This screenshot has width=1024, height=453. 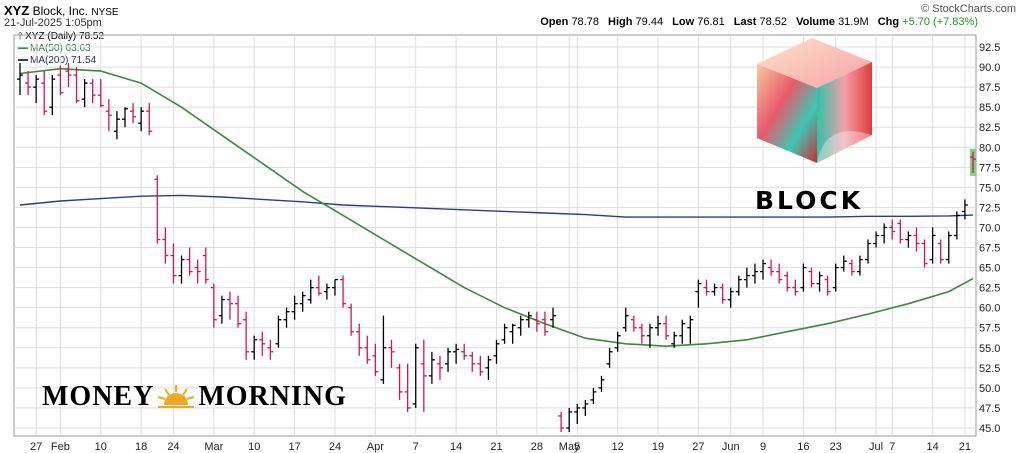 What do you see at coordinates (101, 447) in the screenshot?
I see `x-tick-label: 10` at bounding box center [101, 447].